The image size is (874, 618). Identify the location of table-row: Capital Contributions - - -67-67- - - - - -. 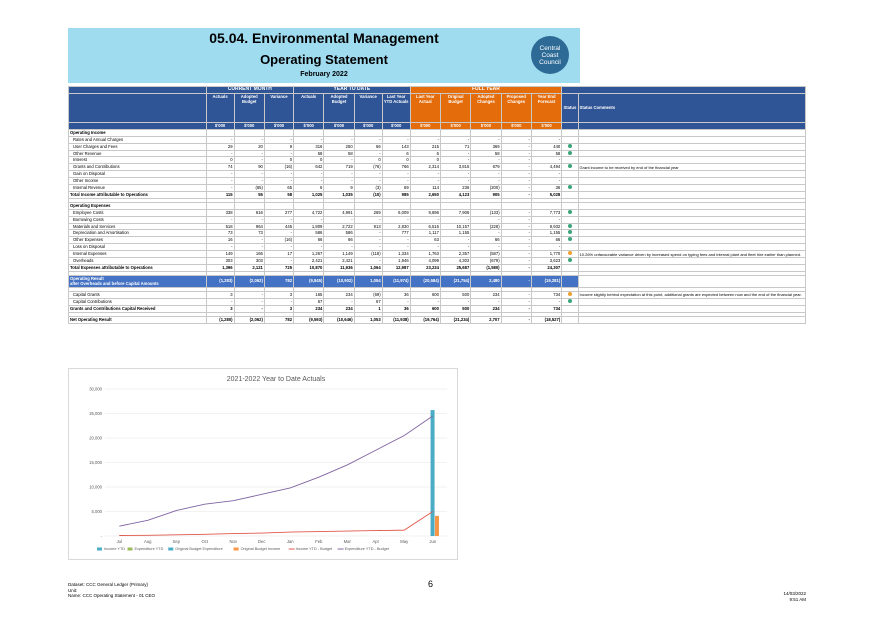
(437, 301).